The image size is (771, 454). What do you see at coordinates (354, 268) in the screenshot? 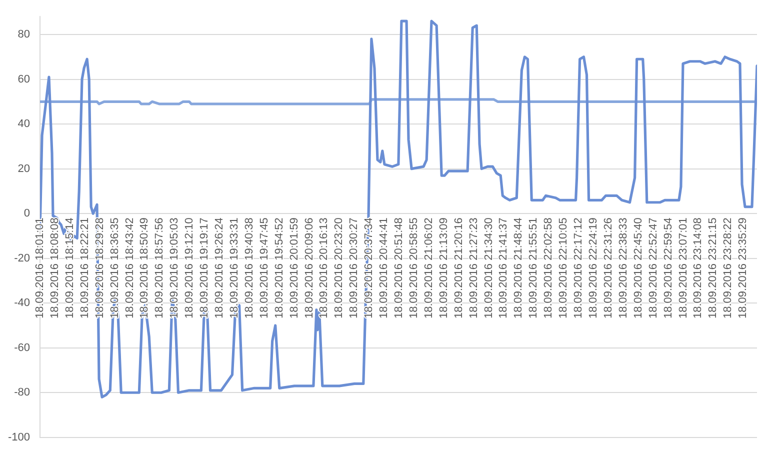
I see `x-tick-label: 18.09.2016 20:30:27` at bounding box center [354, 268].